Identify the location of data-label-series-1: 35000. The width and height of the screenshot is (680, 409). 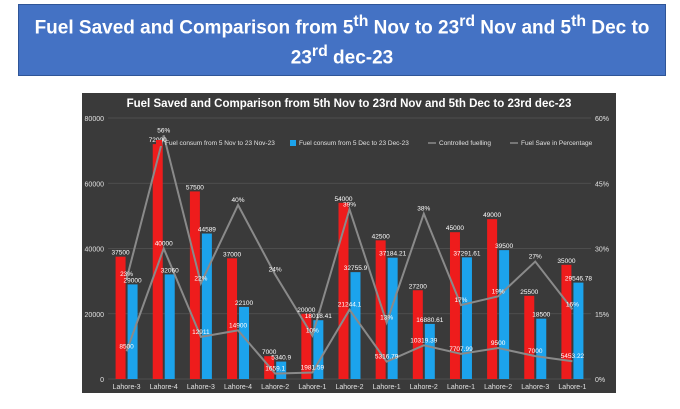
(566, 261).